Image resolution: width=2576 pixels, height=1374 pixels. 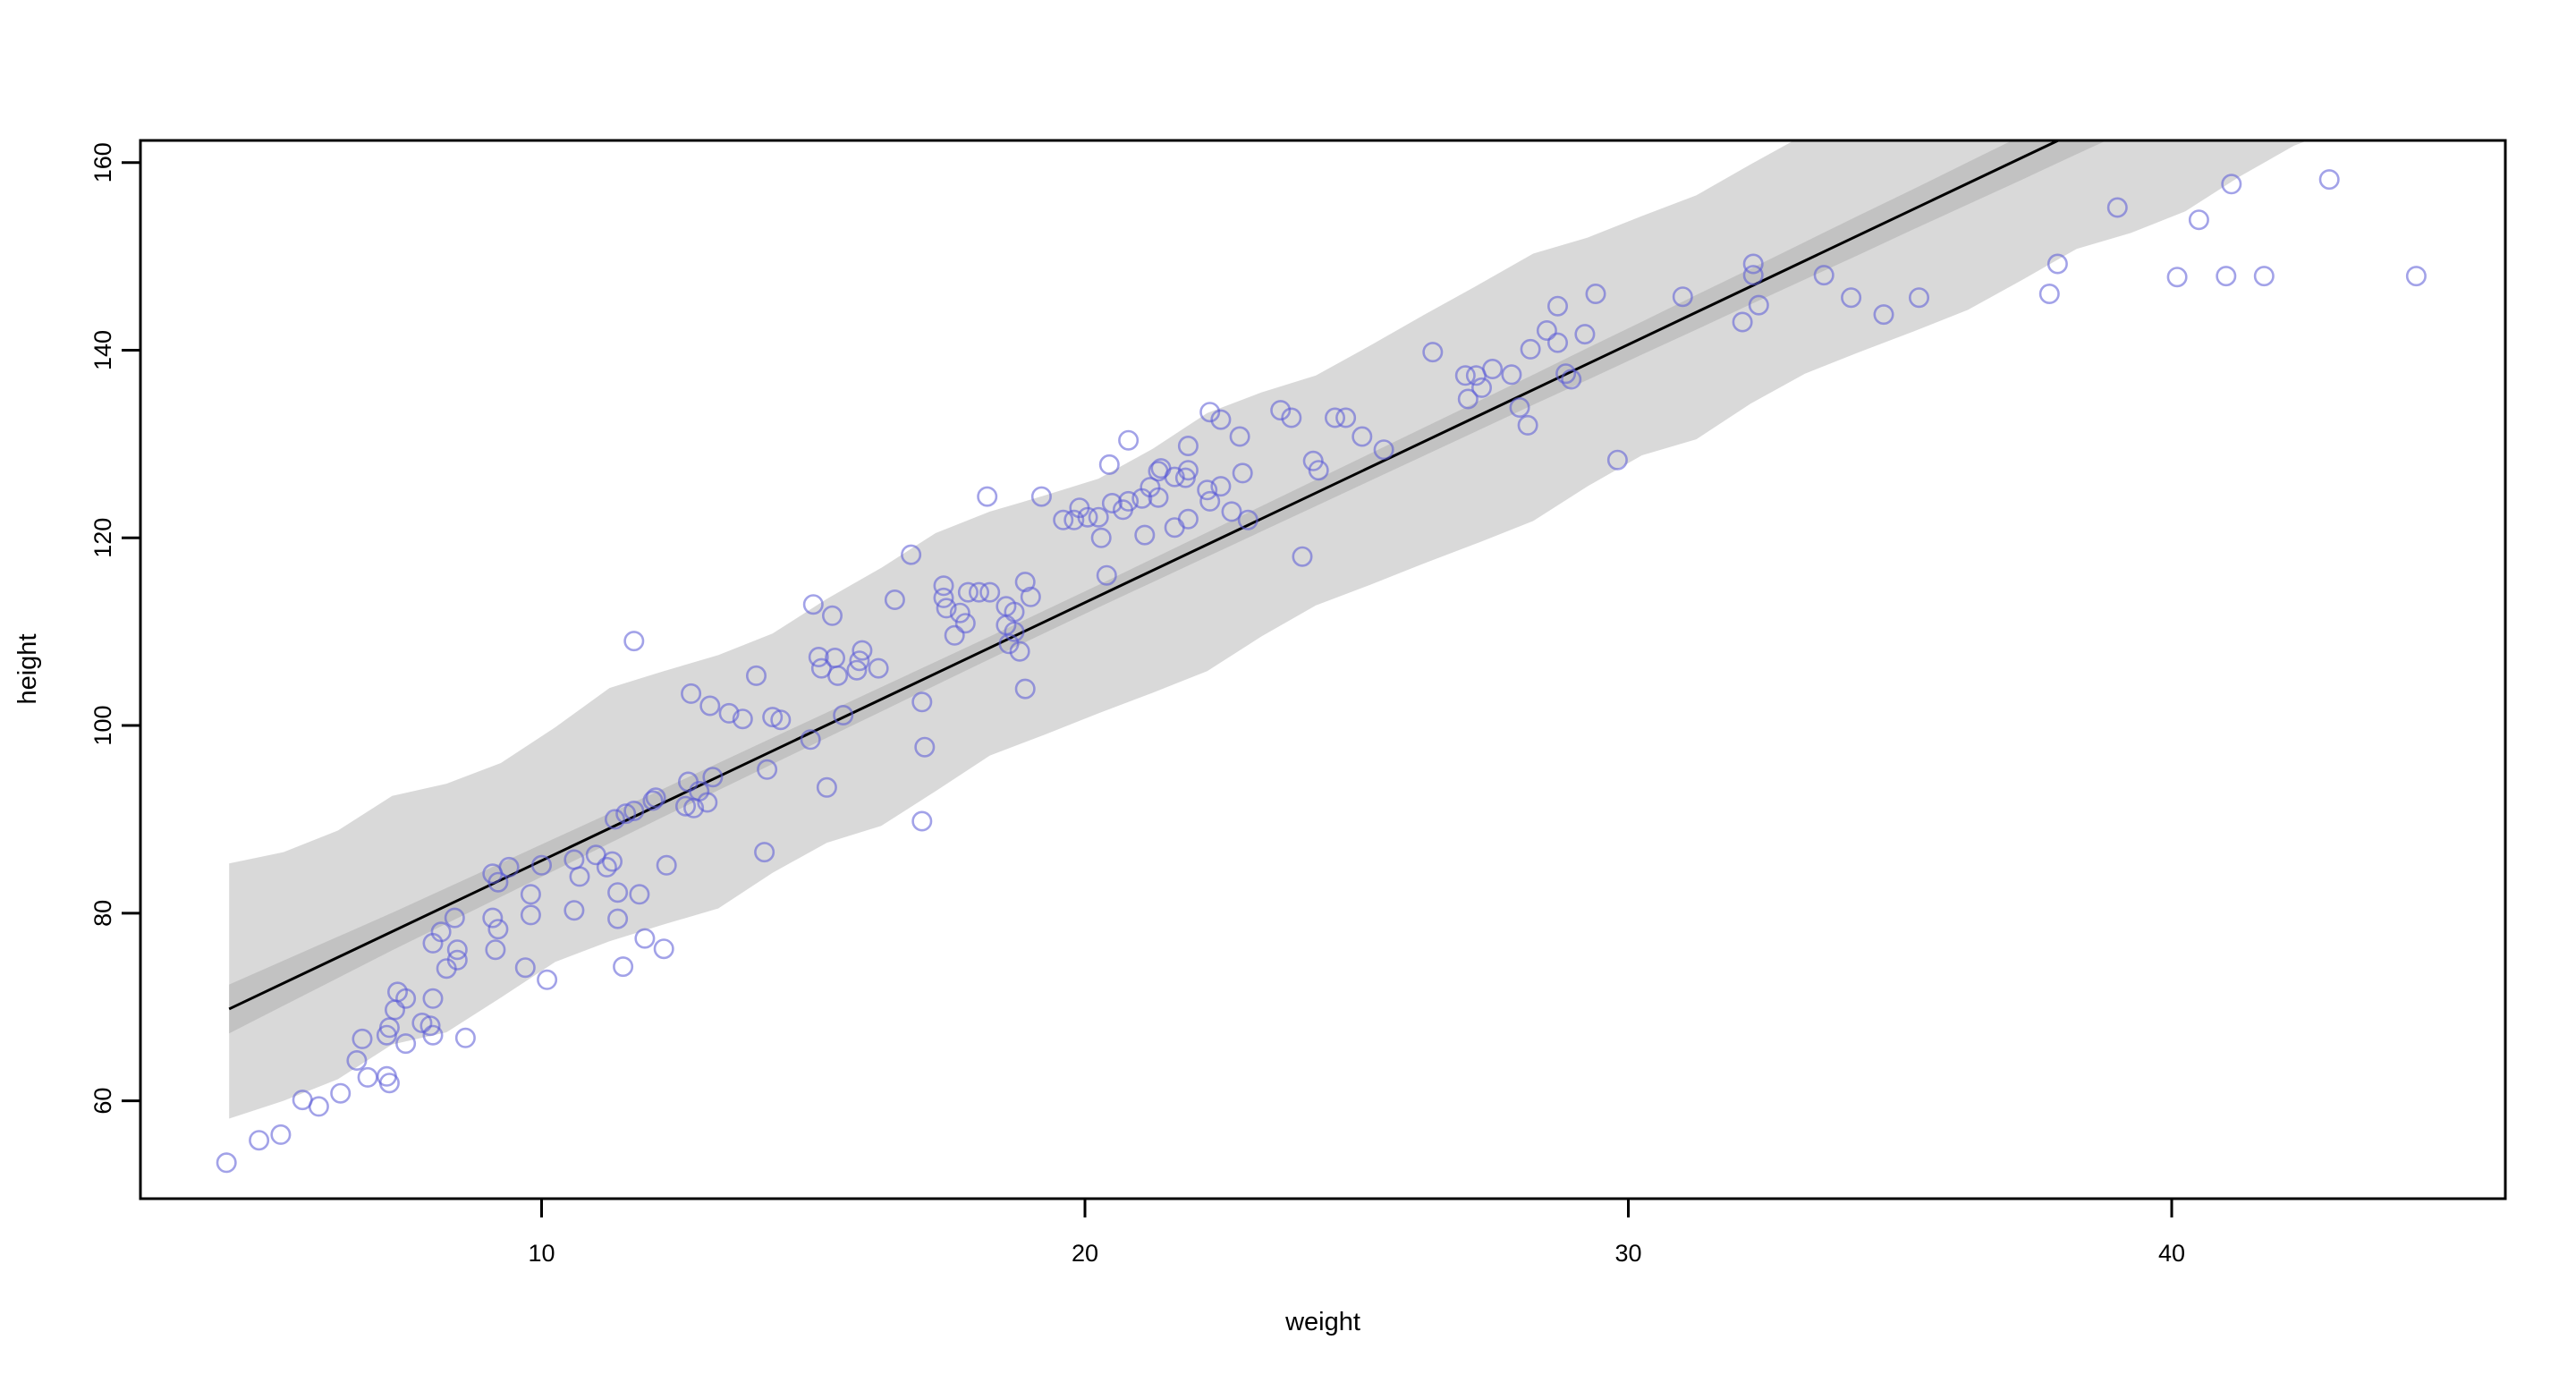 I want to click on y-tick-label: 160, so click(x=102, y=162).